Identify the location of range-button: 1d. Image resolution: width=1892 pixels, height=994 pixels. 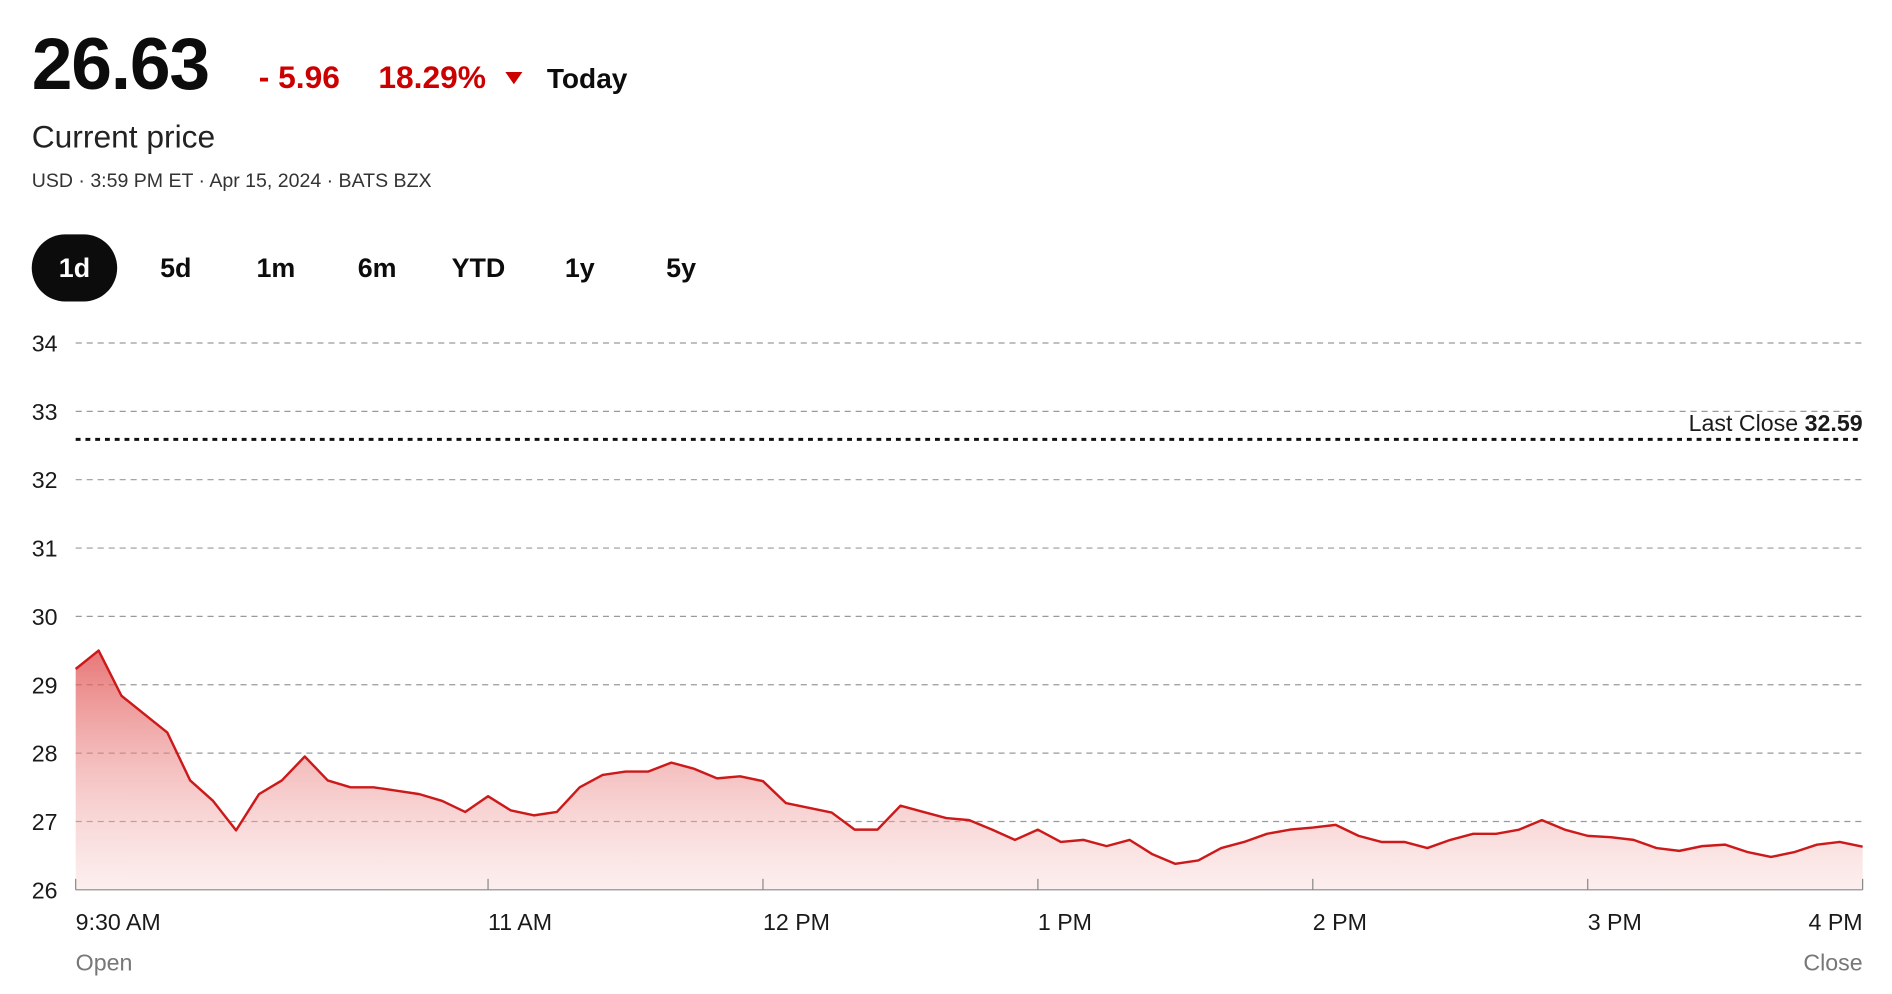
(74, 268).